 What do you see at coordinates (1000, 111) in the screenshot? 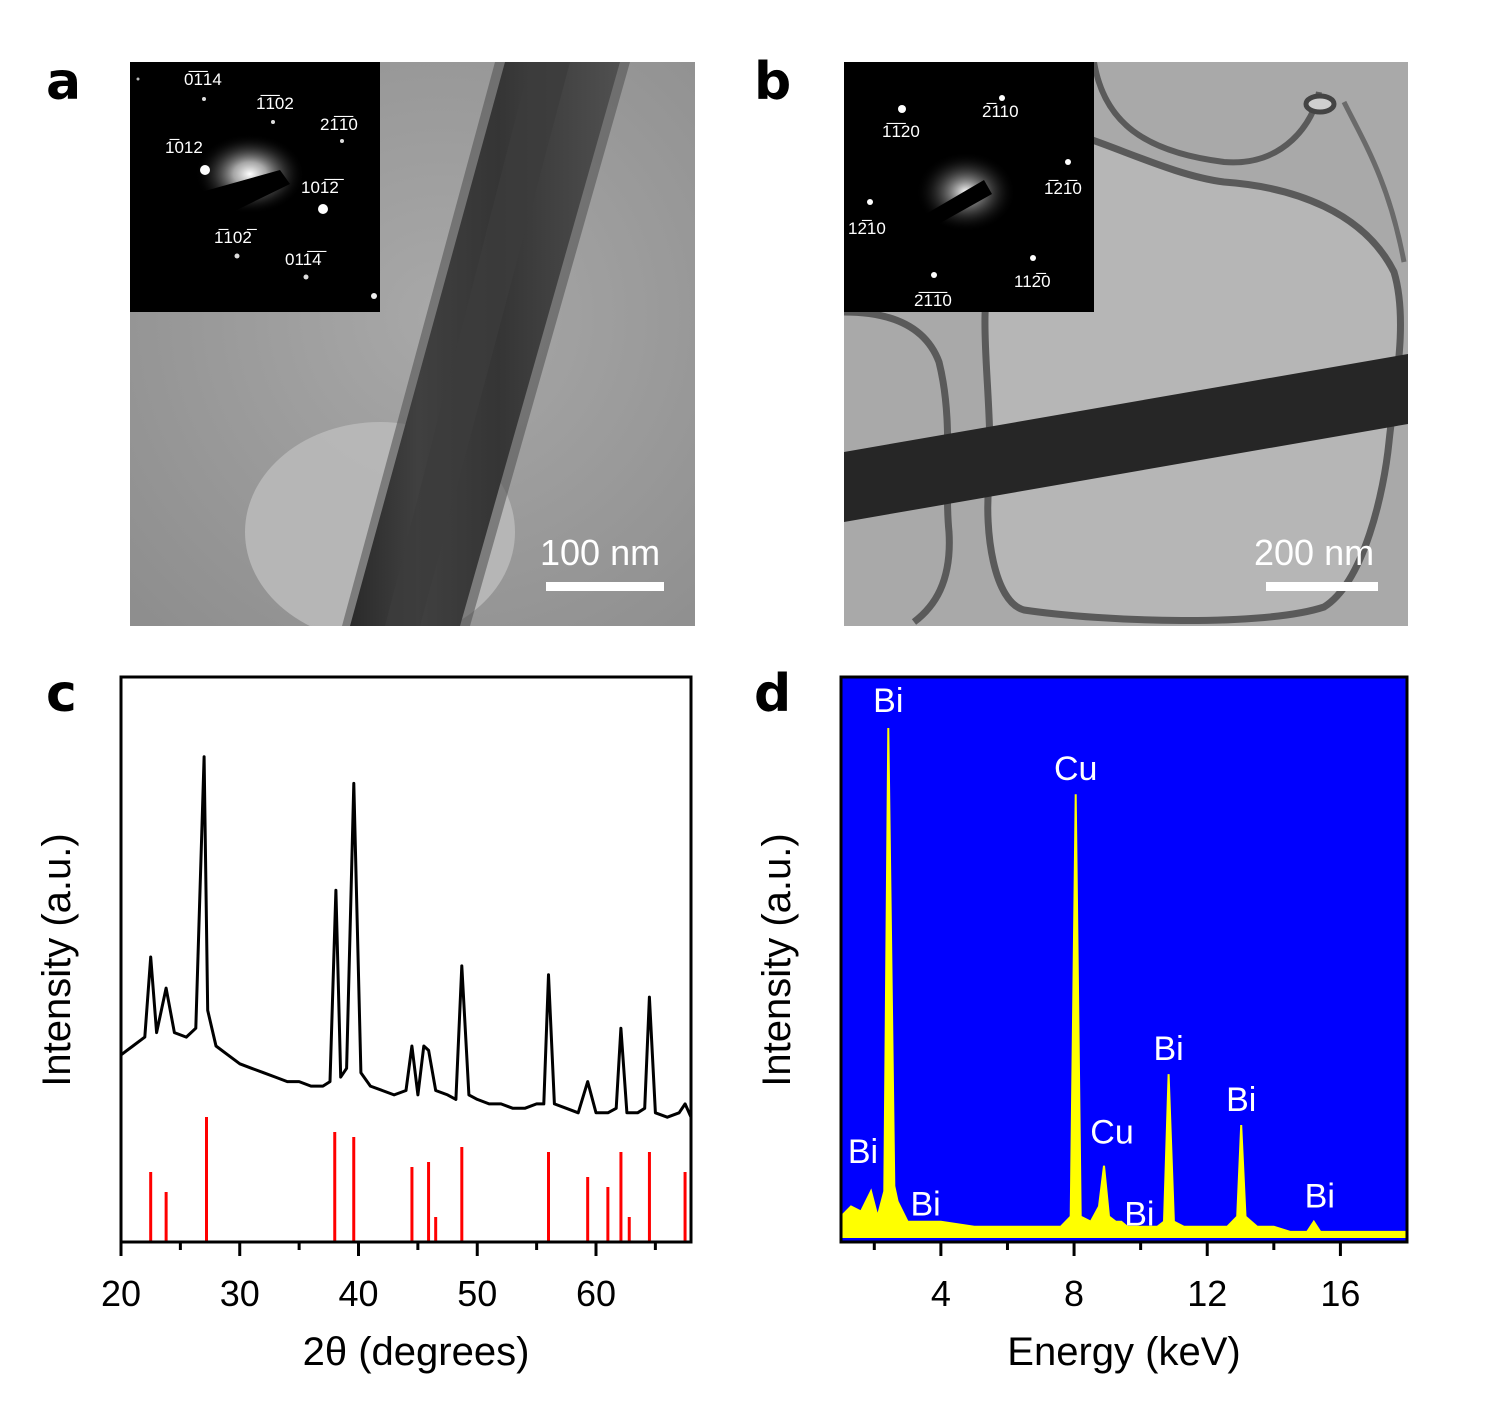
I see `saed-b-spot-label: 2̅110` at bounding box center [1000, 111].